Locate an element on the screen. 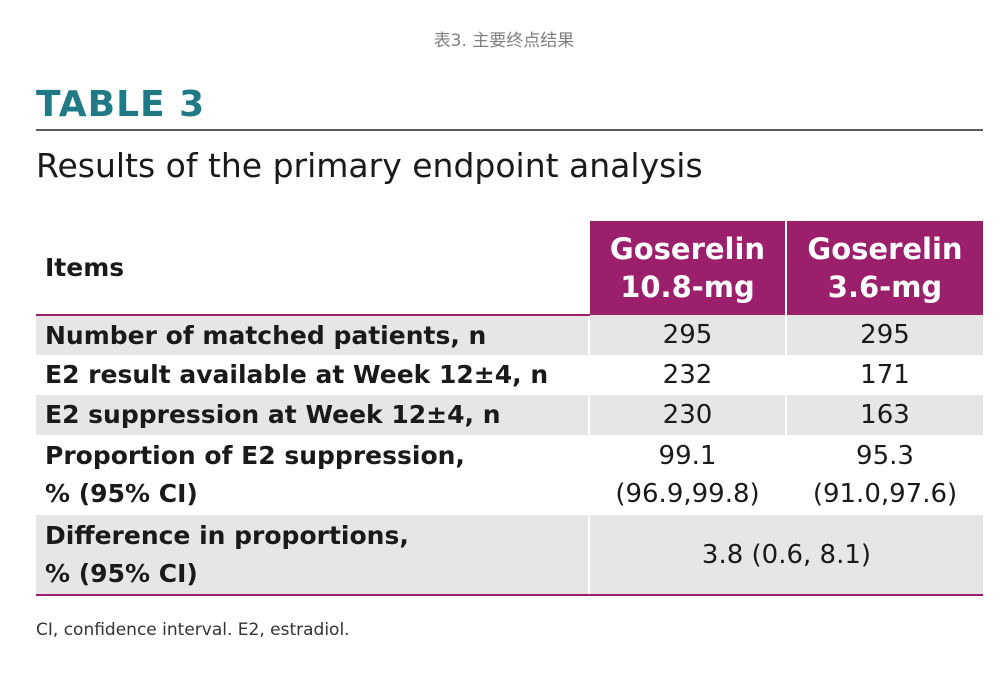 Image resolution: width=1008 pixels, height=673 pixels. header-goserelin-3-6mg: Goserelin 3.6-mg is located at coordinates (884, 268).